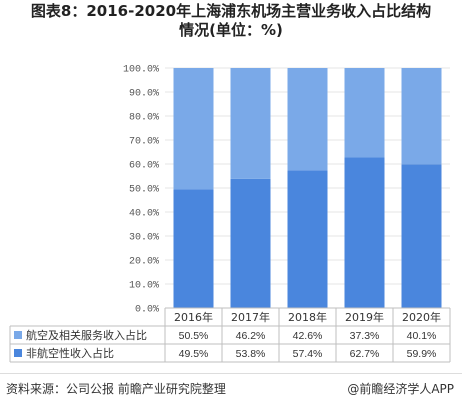  What do you see at coordinates (144, 118) in the screenshot?
I see `y-tick-label: 80.0%` at bounding box center [144, 118].